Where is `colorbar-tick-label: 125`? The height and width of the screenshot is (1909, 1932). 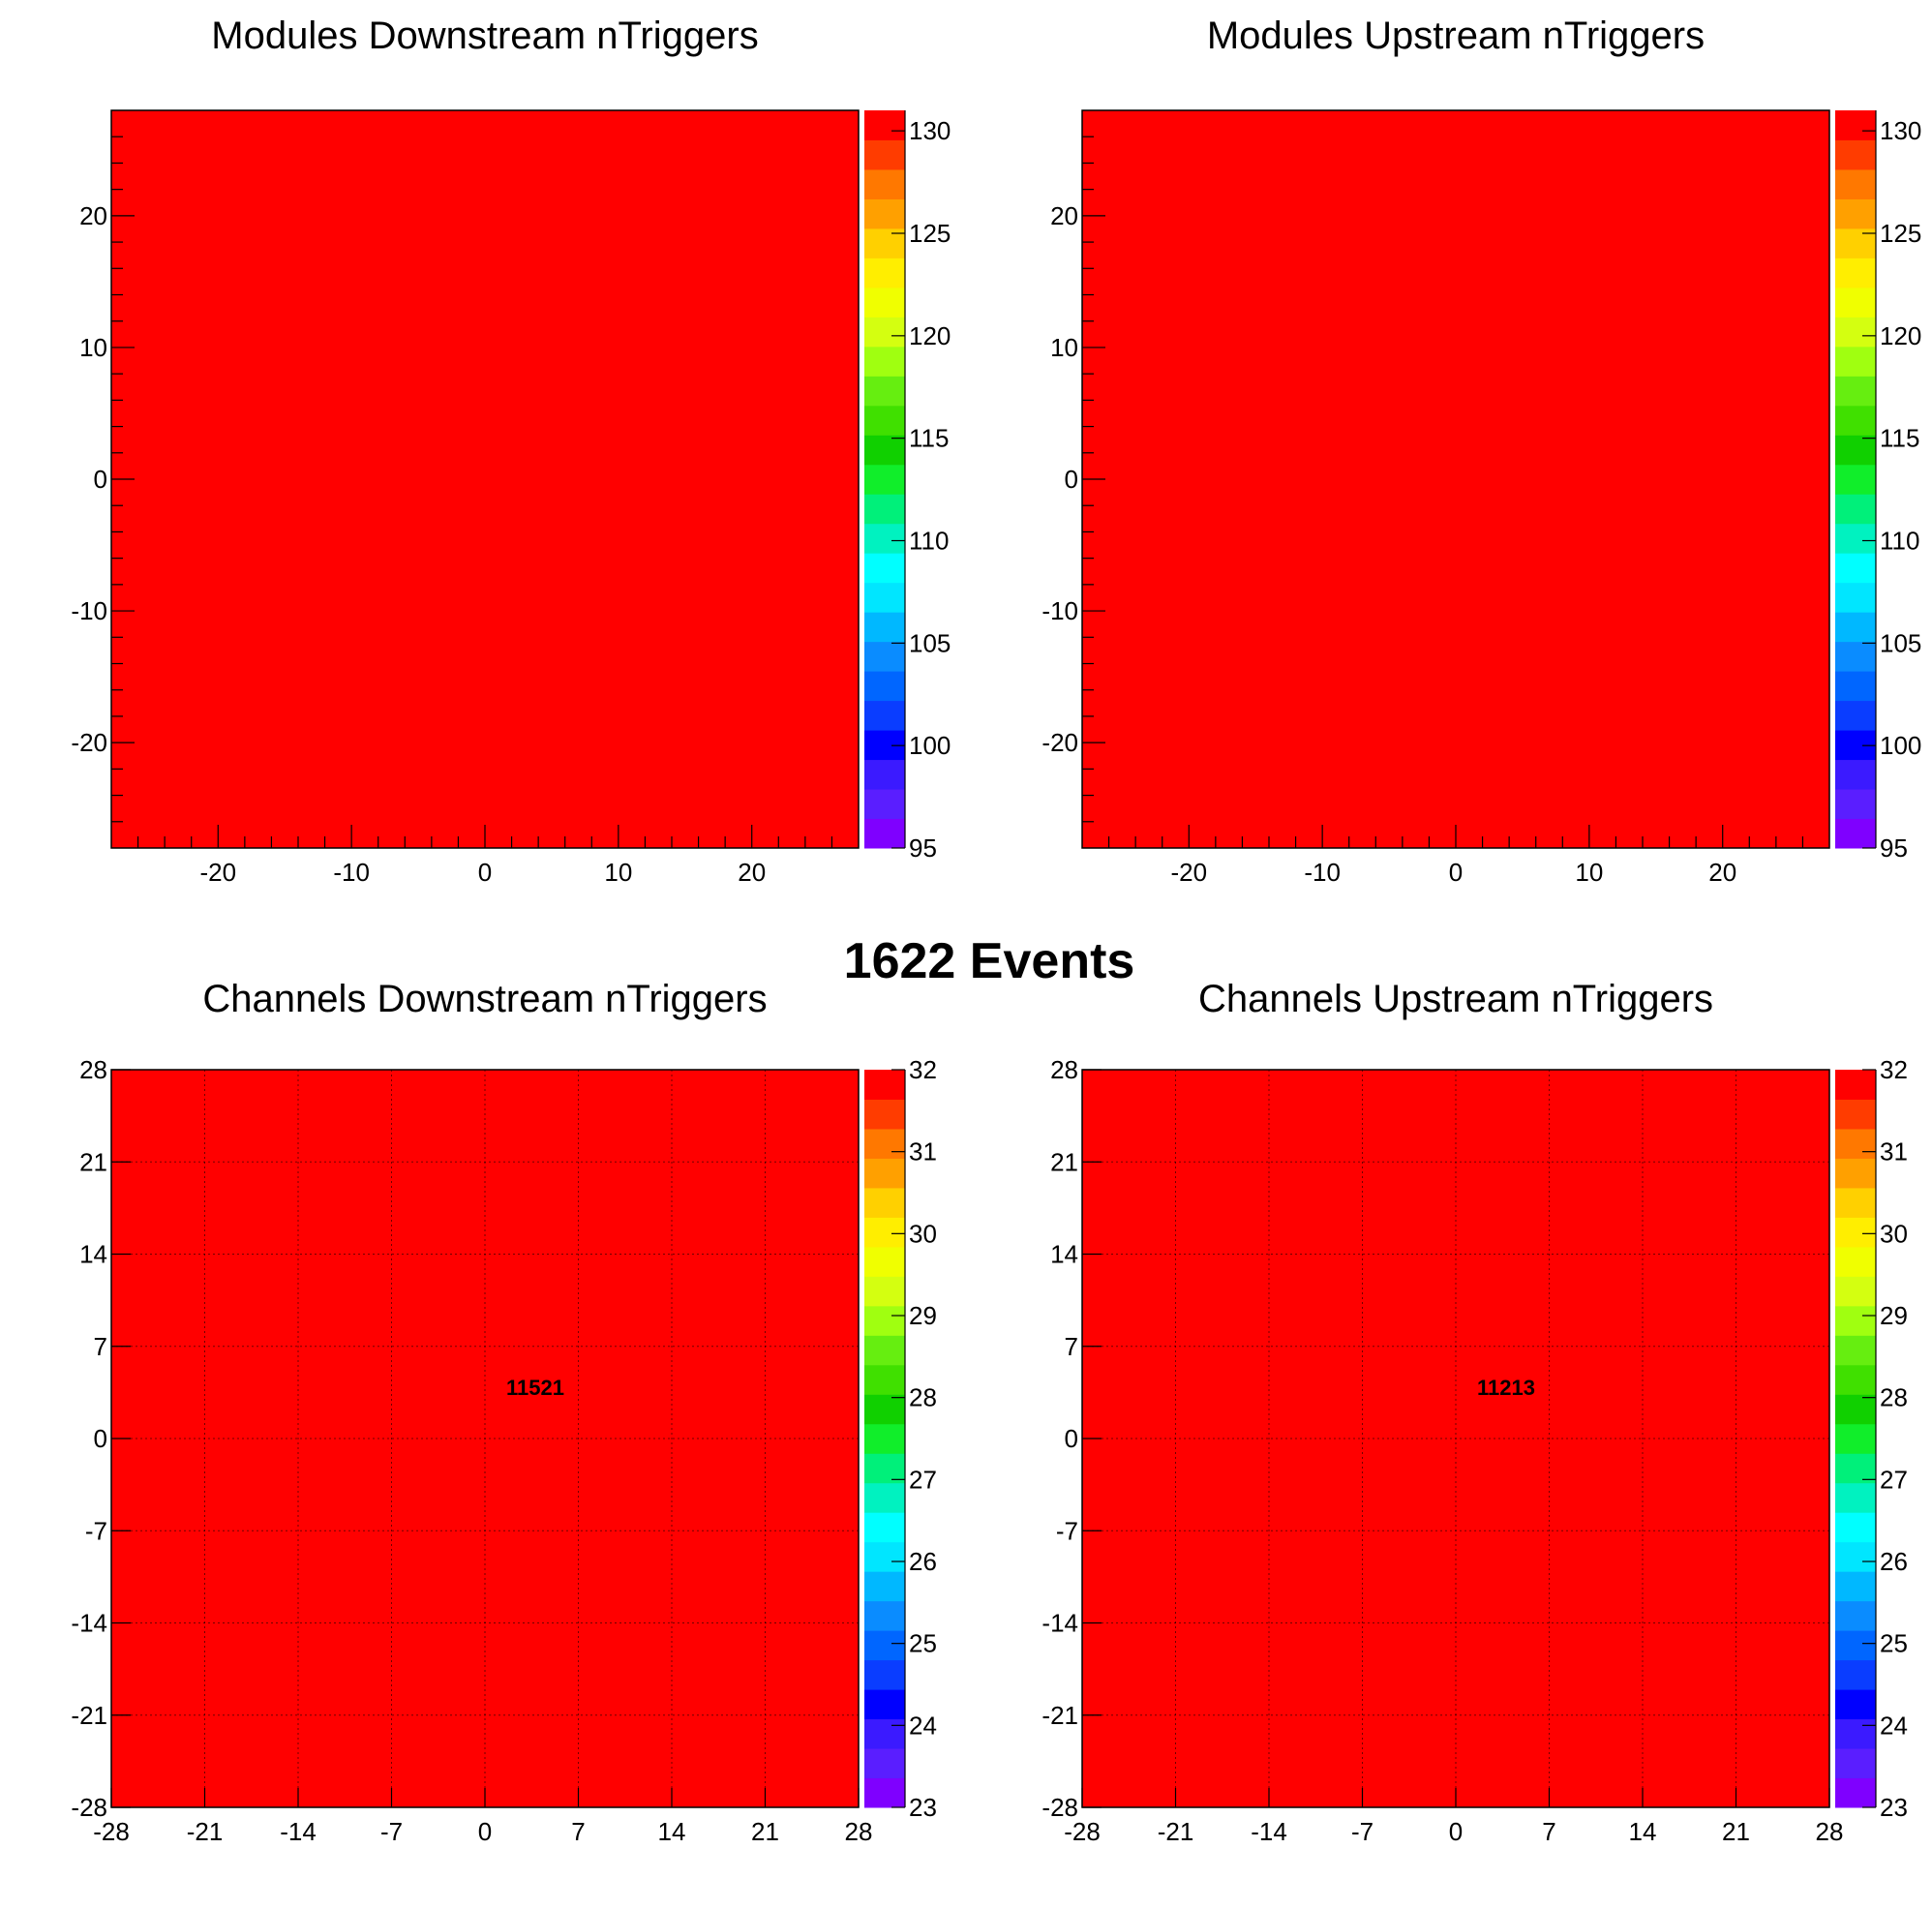
colorbar-tick-label: 125 is located at coordinates (930, 233).